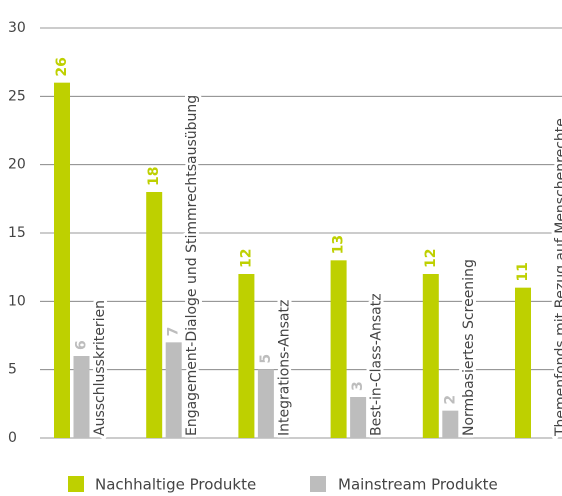 Image resolution: width=562 pixels, height=496 pixels. Describe the element at coordinates (175, 485) in the screenshot. I see `legend-label: Nachhaltige Produkte` at that location.